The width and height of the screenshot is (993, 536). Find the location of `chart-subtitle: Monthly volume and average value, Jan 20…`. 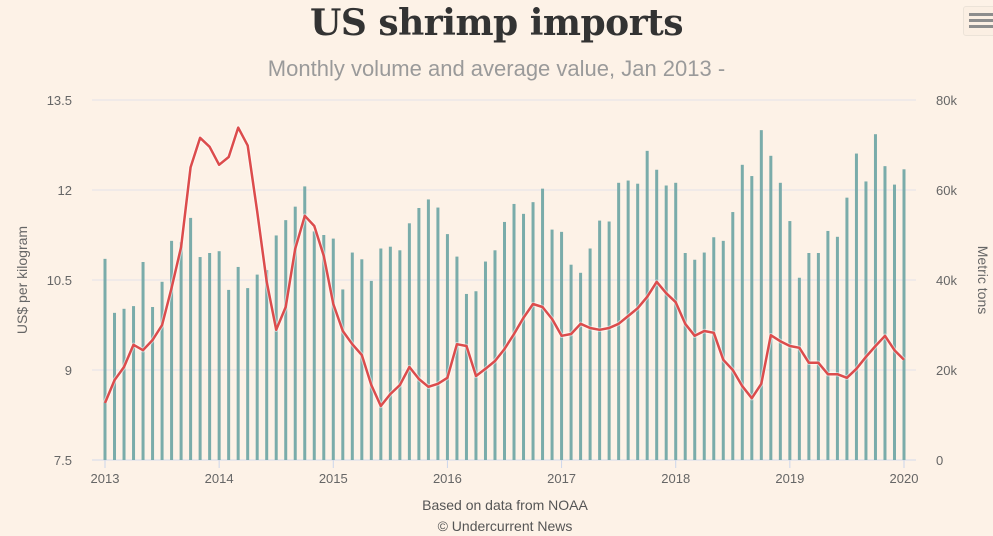

chart-subtitle: Monthly volume and average value, Jan 20… is located at coordinates (496, 68).